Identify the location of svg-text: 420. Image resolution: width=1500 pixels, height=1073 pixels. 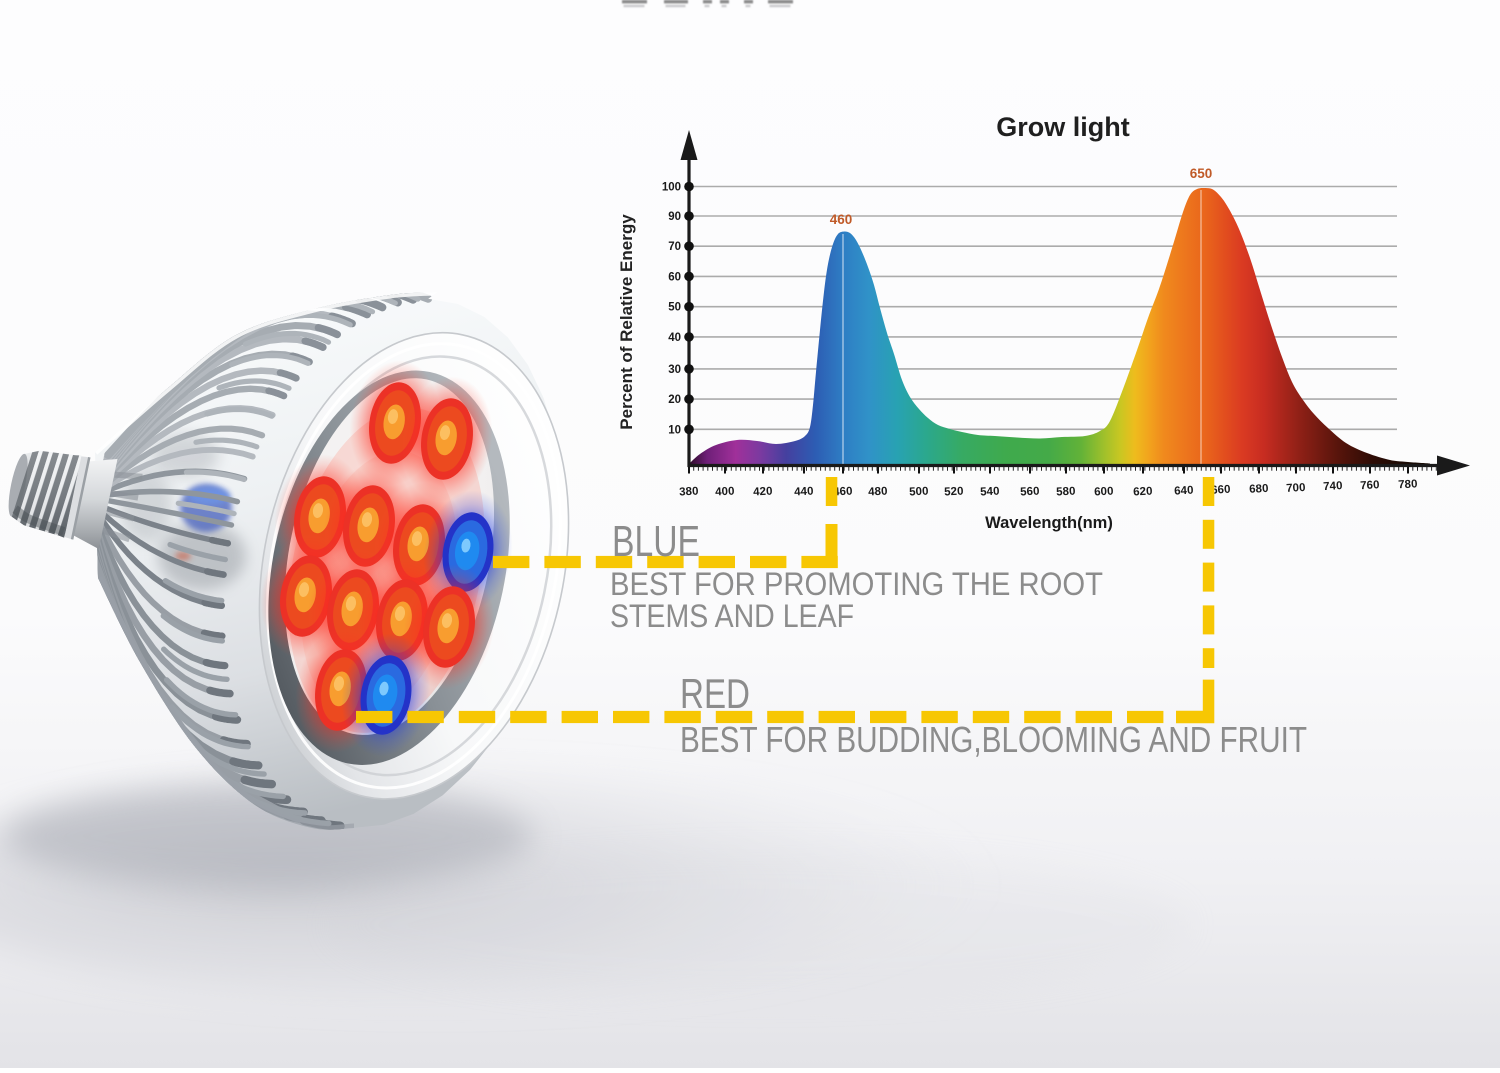
(763, 492).